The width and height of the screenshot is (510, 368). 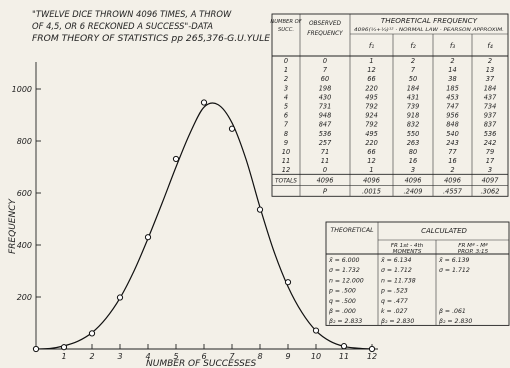 I want to click on x-axis-label: NUMBER OF SUCCESSES, so click(x=201, y=363).